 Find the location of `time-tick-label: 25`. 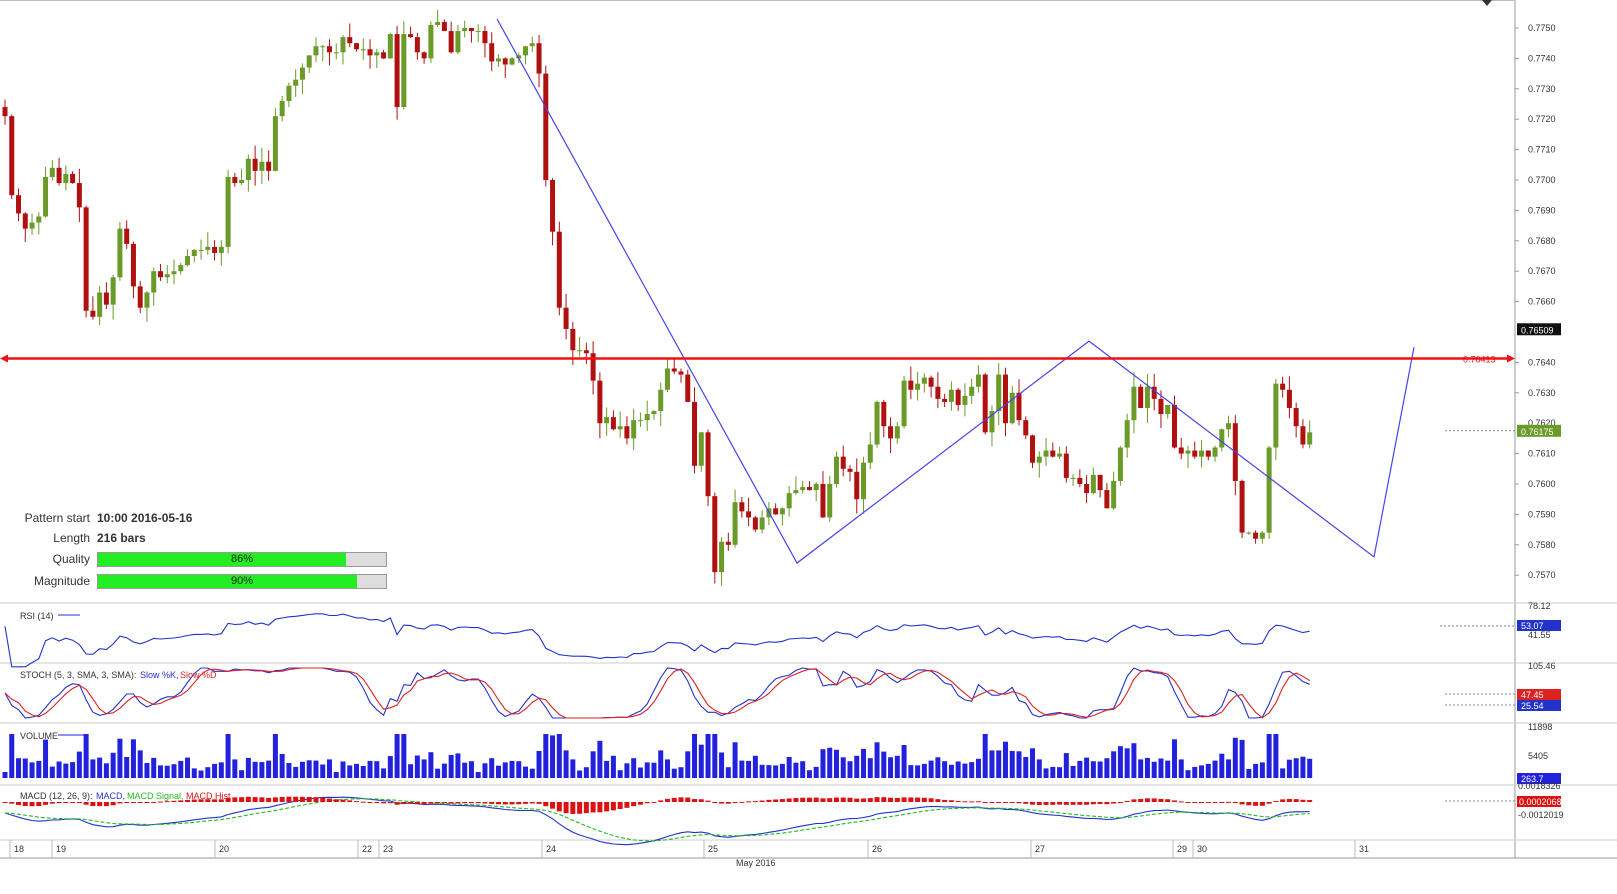

time-tick-label: 25 is located at coordinates (713, 849).